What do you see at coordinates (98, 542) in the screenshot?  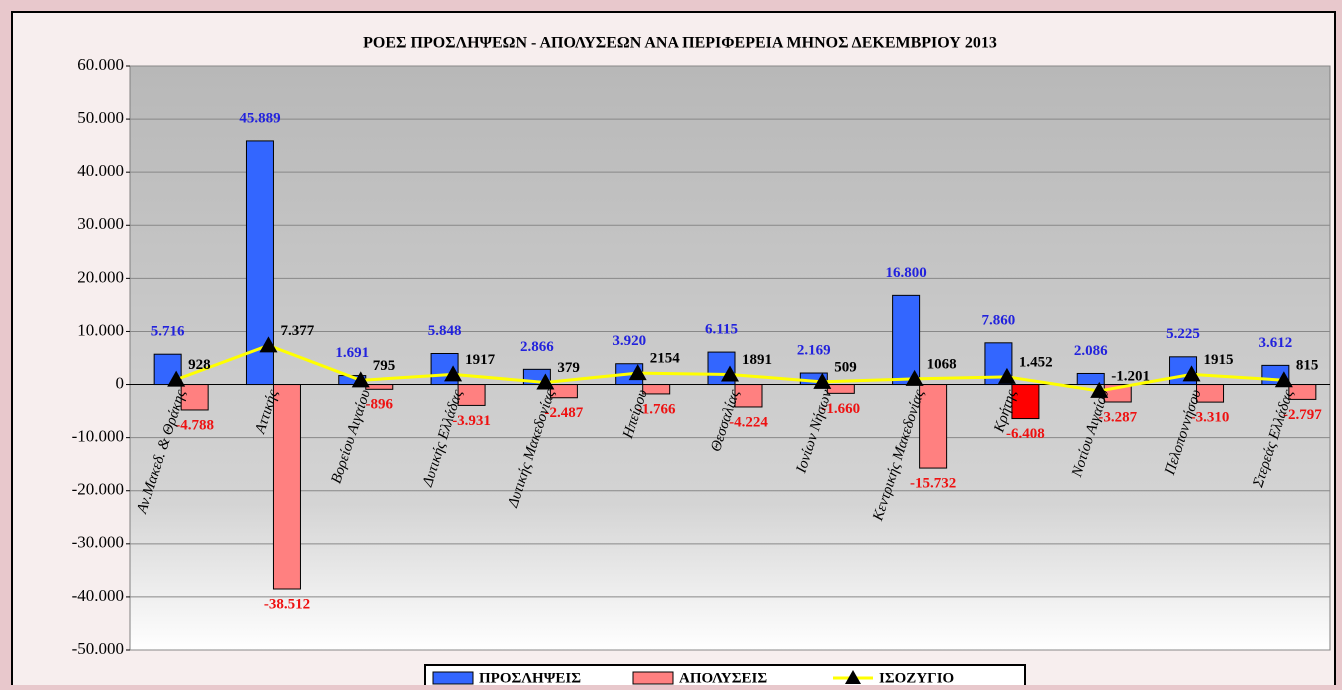 I see `y-tick-label: -30.000` at bounding box center [98, 542].